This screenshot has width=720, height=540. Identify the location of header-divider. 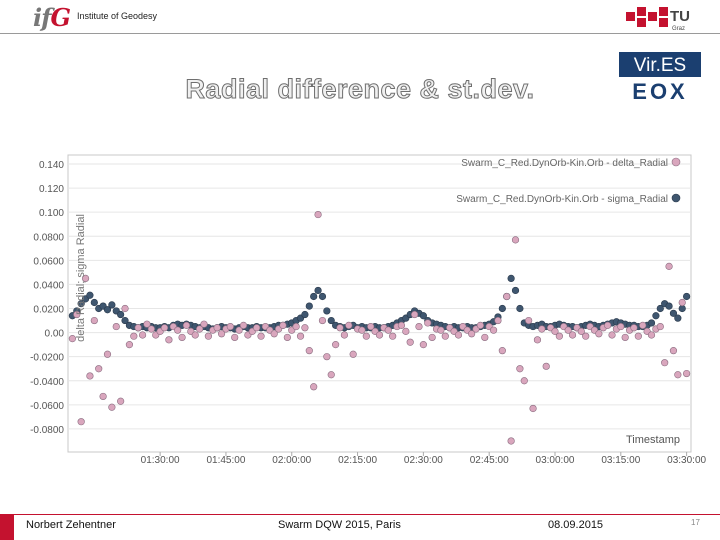
(360, 33).